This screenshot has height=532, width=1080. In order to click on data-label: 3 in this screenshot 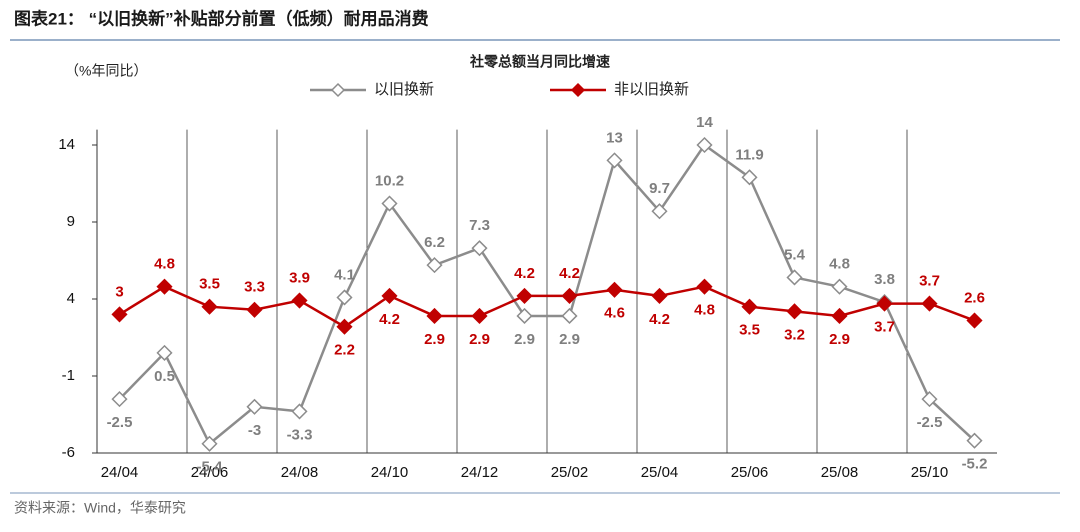, I will do `click(119, 291)`.